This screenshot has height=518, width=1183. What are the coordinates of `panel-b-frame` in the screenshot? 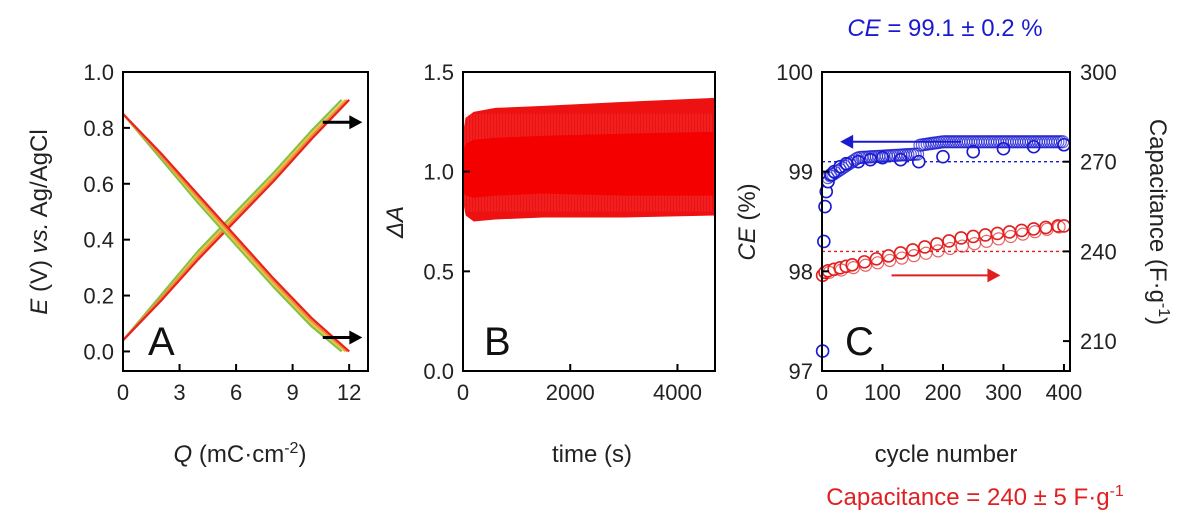 It's located at (589, 221).